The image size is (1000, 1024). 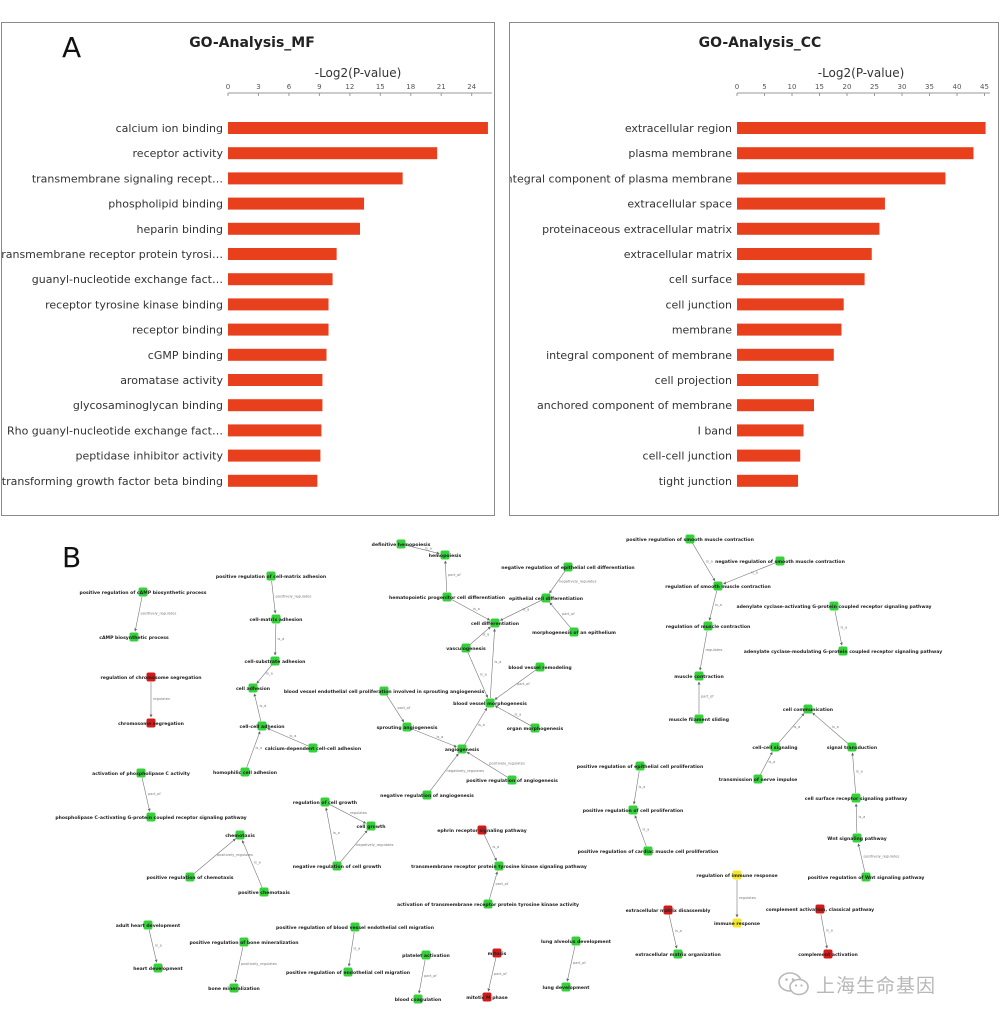 What do you see at coordinates (695, 481) in the screenshot?
I see `cc-category-label: tight junction` at bounding box center [695, 481].